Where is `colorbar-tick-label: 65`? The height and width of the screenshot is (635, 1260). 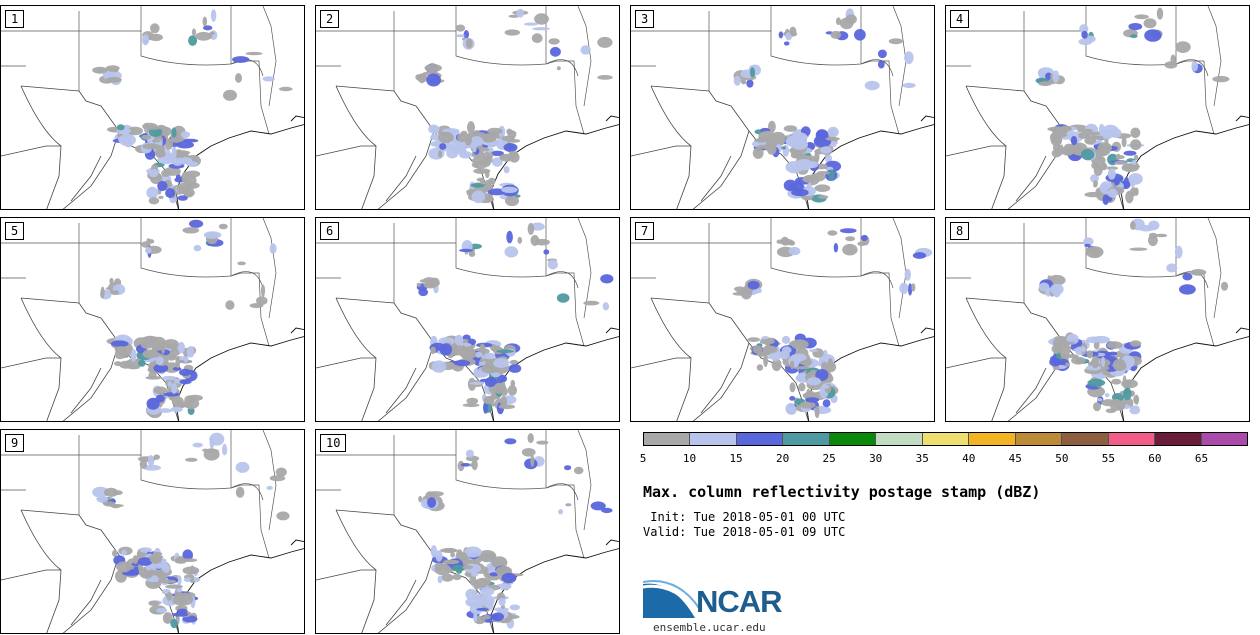 colorbar-tick-label: 65 is located at coordinates (1201, 458).